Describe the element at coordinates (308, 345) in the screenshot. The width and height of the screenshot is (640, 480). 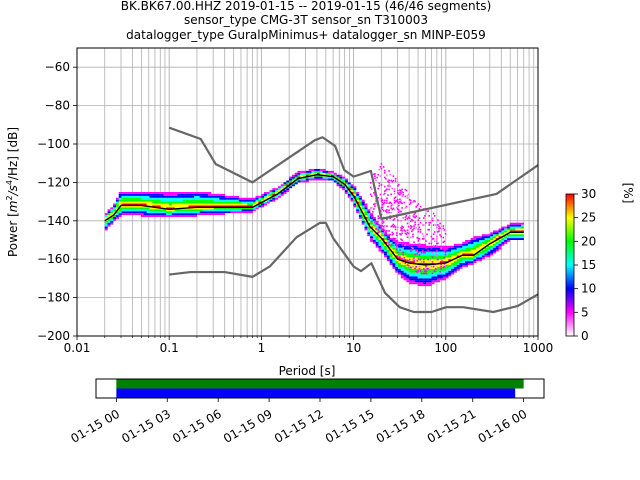
I see `x-axis: 0.01 0.1 1 10 100 1000` at that location.